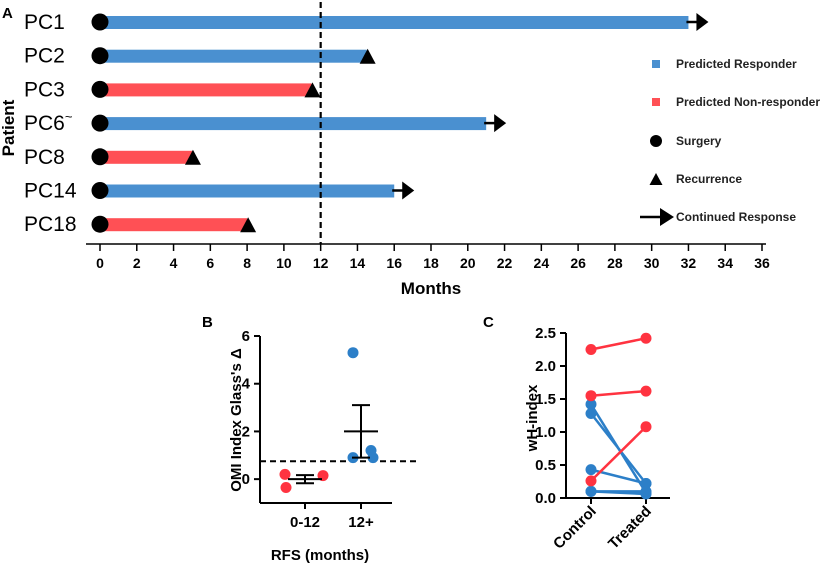  I want to click on x-tick-label: 8, so click(247, 263).